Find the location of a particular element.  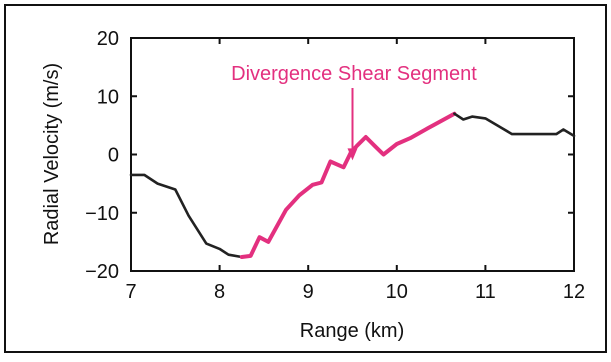

x-tick-label: 7 is located at coordinates (130, 292).